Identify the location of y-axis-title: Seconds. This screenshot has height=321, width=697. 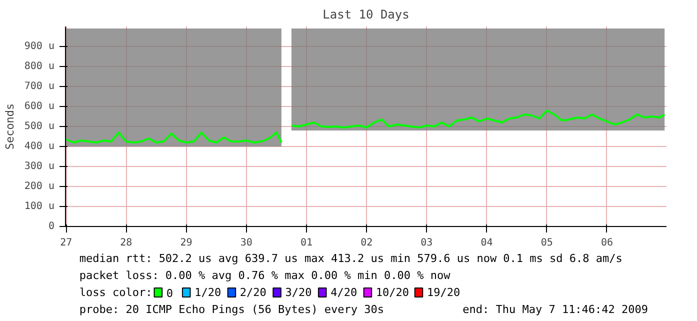
(9, 126).